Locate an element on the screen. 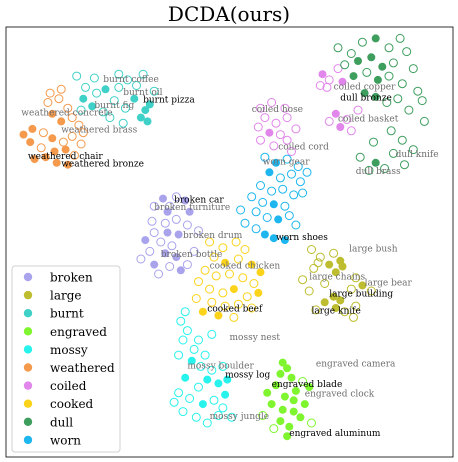  annotation-label-17: broken furniture is located at coordinates (192, 208).